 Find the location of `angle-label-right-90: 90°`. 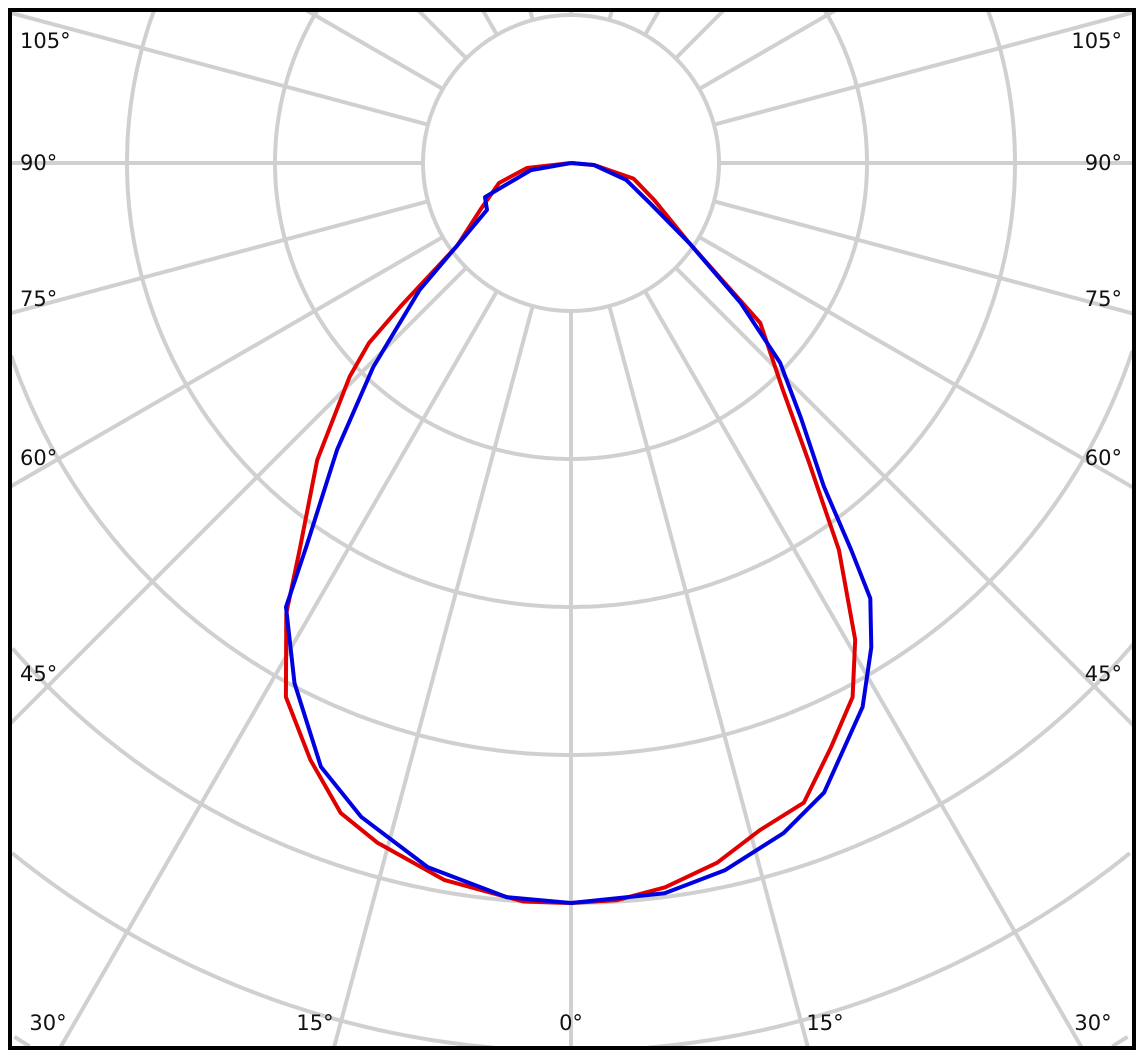

angle-label-right-90: 90° is located at coordinates (1103, 163).